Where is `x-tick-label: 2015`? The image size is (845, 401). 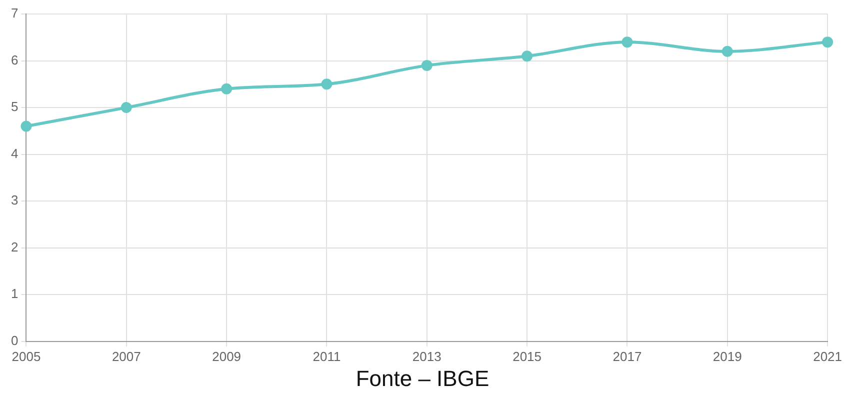 x-tick-label: 2015 is located at coordinates (527, 356).